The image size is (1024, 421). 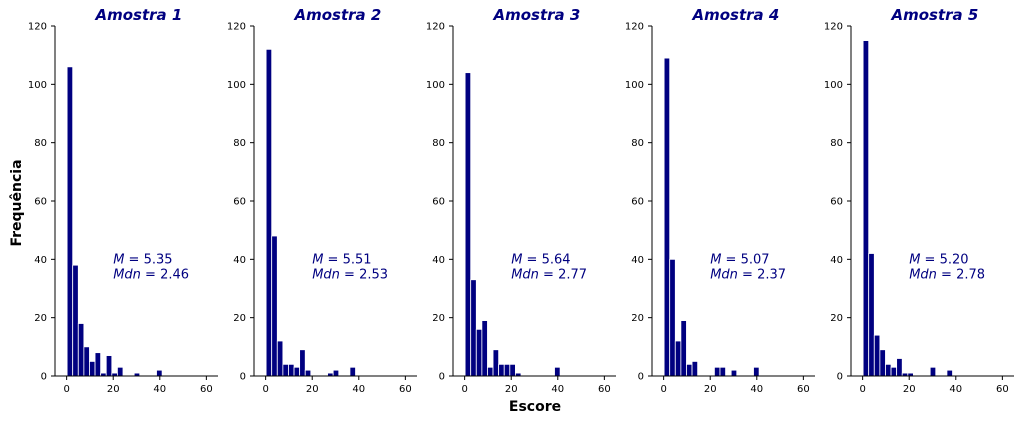 I want to click on median-value: 2.46, so click(x=174, y=274).